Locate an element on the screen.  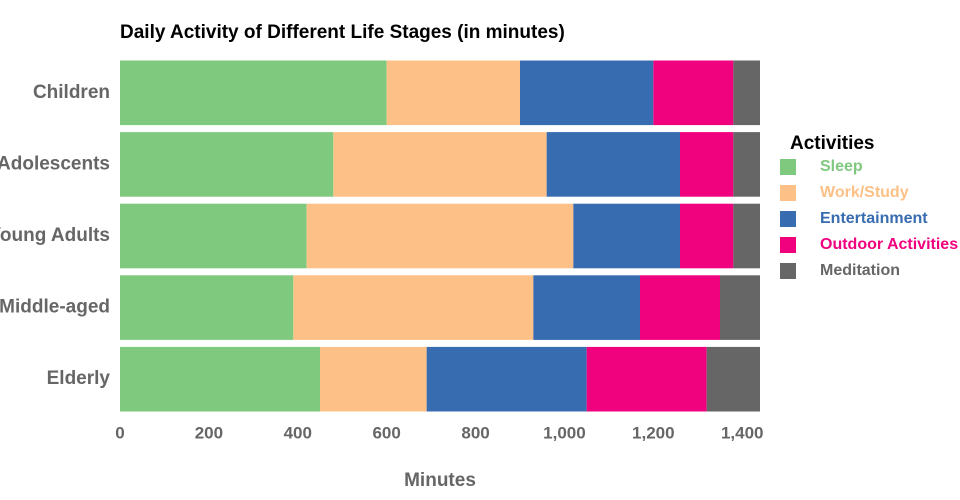
legend-label: Meditation is located at coordinates (860, 270).